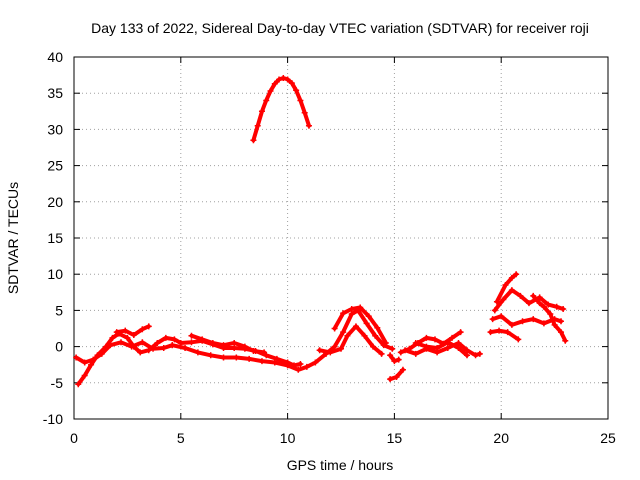  I want to click on y-tick-label: 30, so click(55, 129).